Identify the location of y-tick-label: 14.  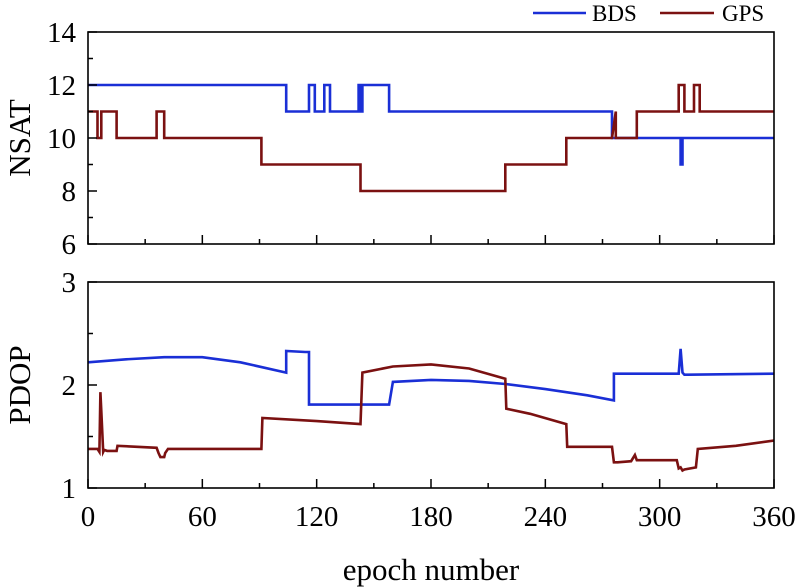
(62, 33).